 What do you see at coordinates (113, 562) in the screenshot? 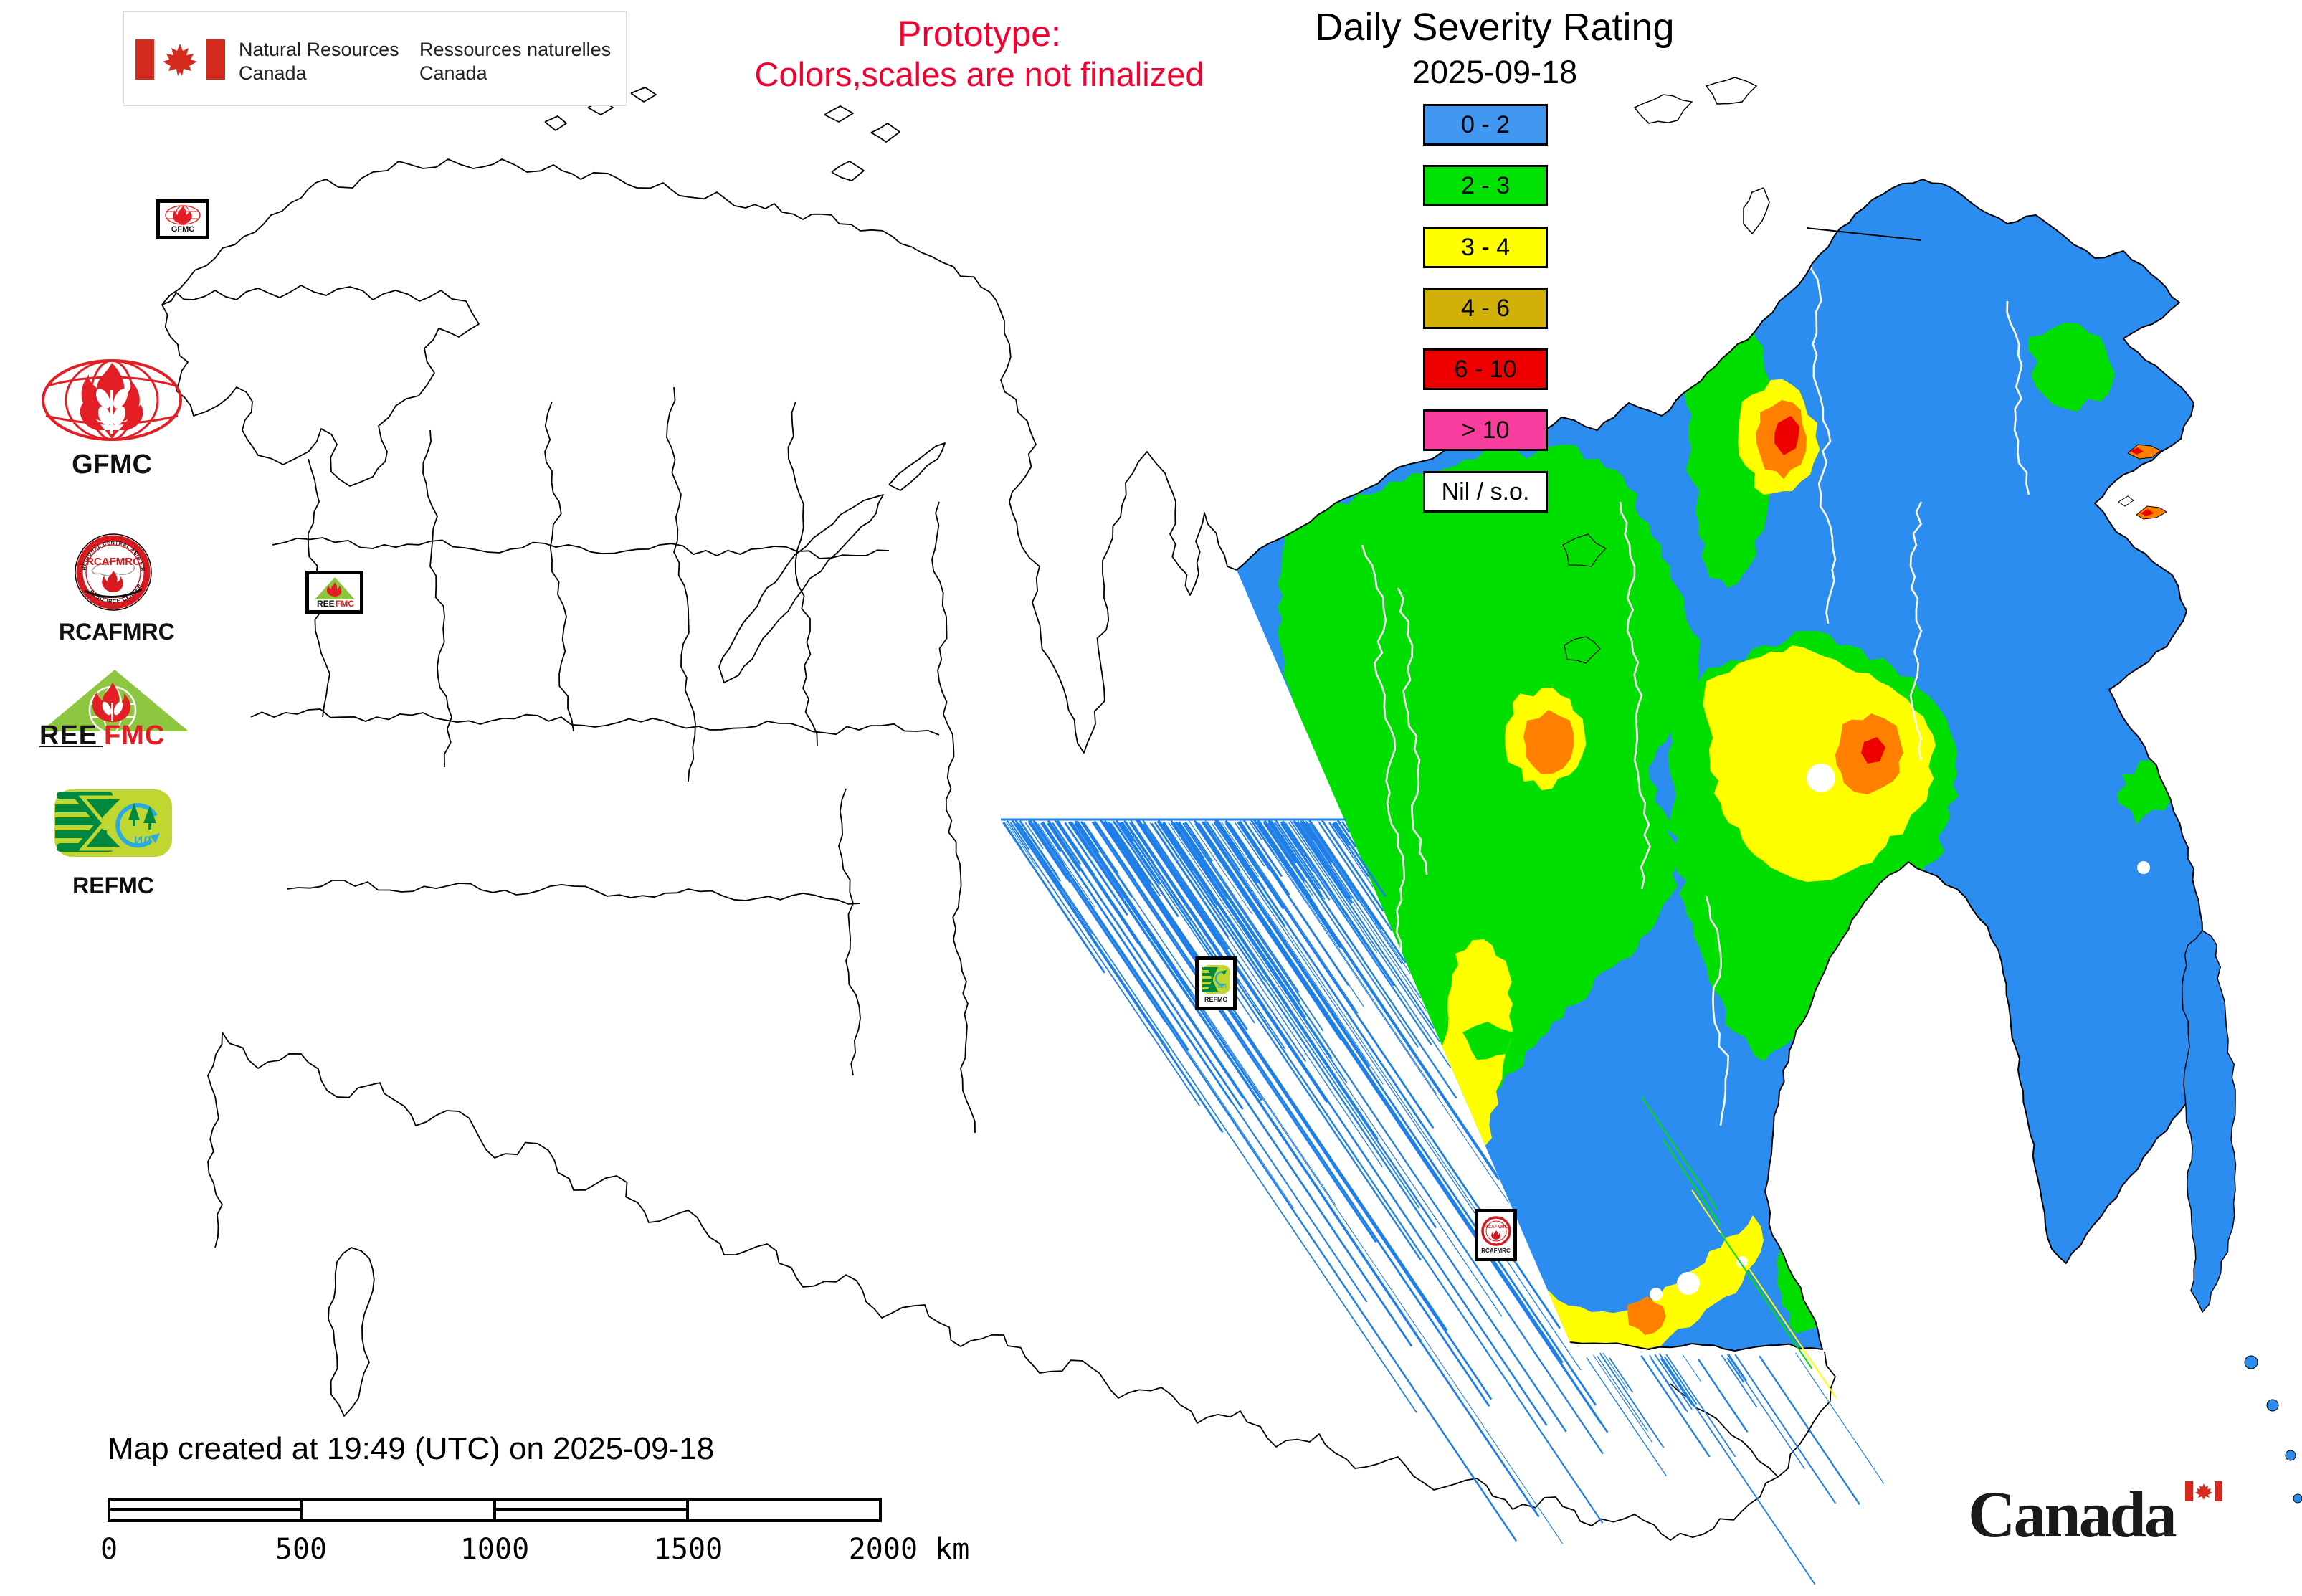
I see `rcafmrc-inner-text: RCAFMRC` at bounding box center [113, 562].